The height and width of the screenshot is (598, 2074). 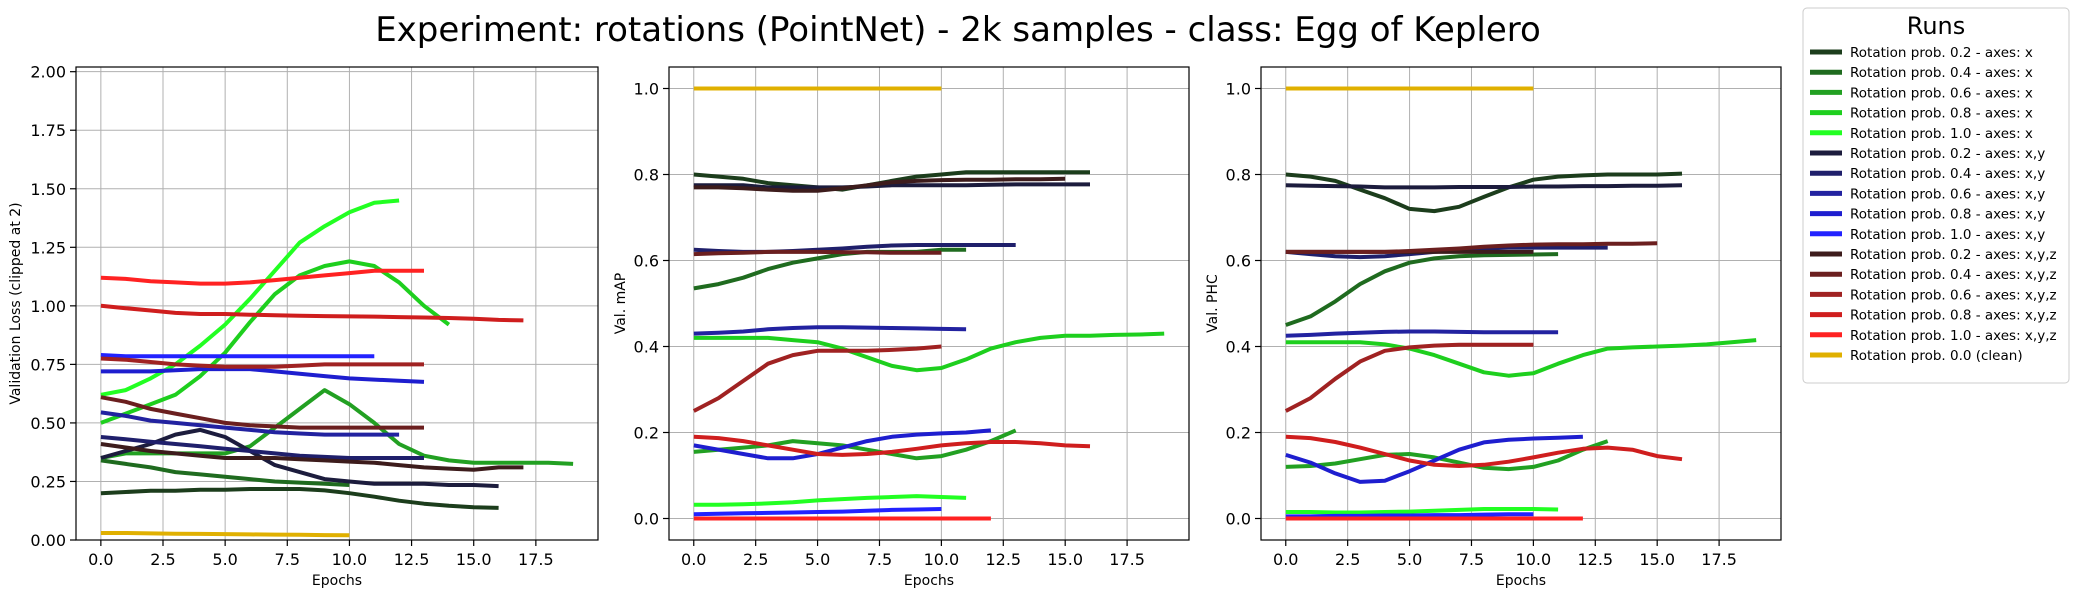 I want to click on y-tick-label: 2.00, so click(x=48, y=72).